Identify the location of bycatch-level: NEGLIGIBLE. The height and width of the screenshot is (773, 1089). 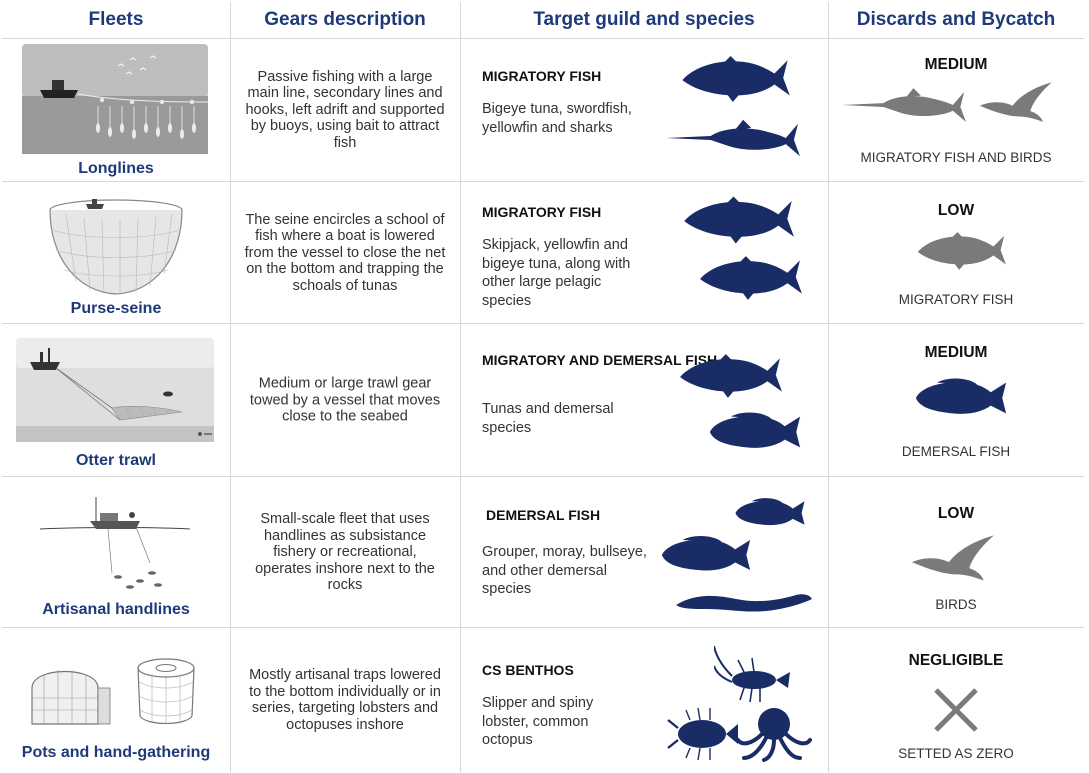
(956, 660).